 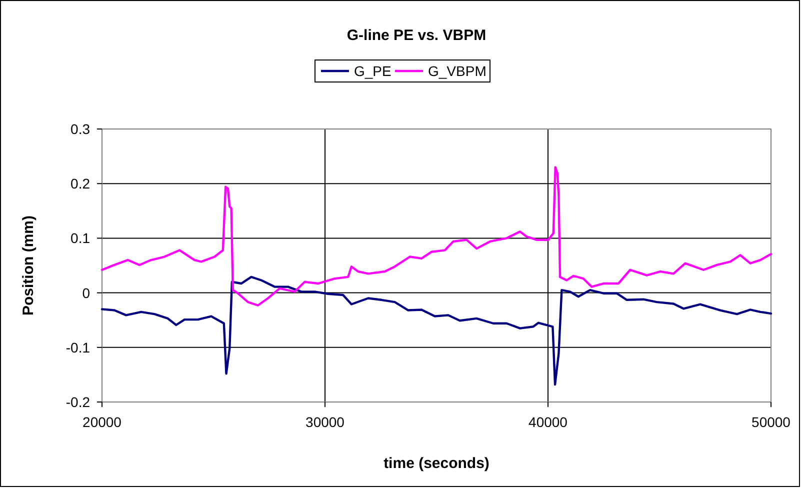 What do you see at coordinates (771, 422) in the screenshot?
I see `x-tick-label: 50000` at bounding box center [771, 422].